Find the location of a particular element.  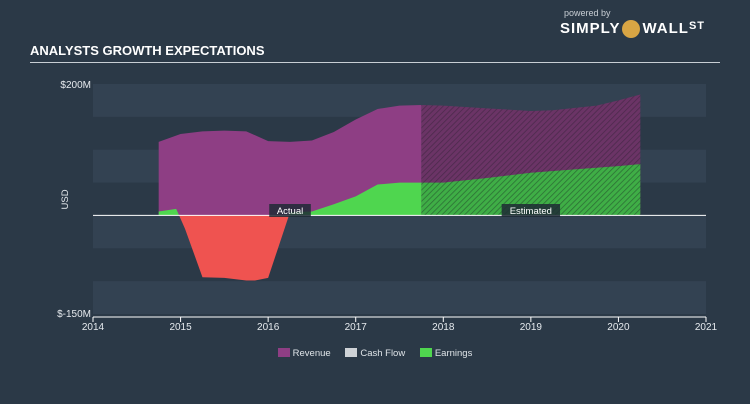

x-tick-label: 2015 is located at coordinates (180, 327).